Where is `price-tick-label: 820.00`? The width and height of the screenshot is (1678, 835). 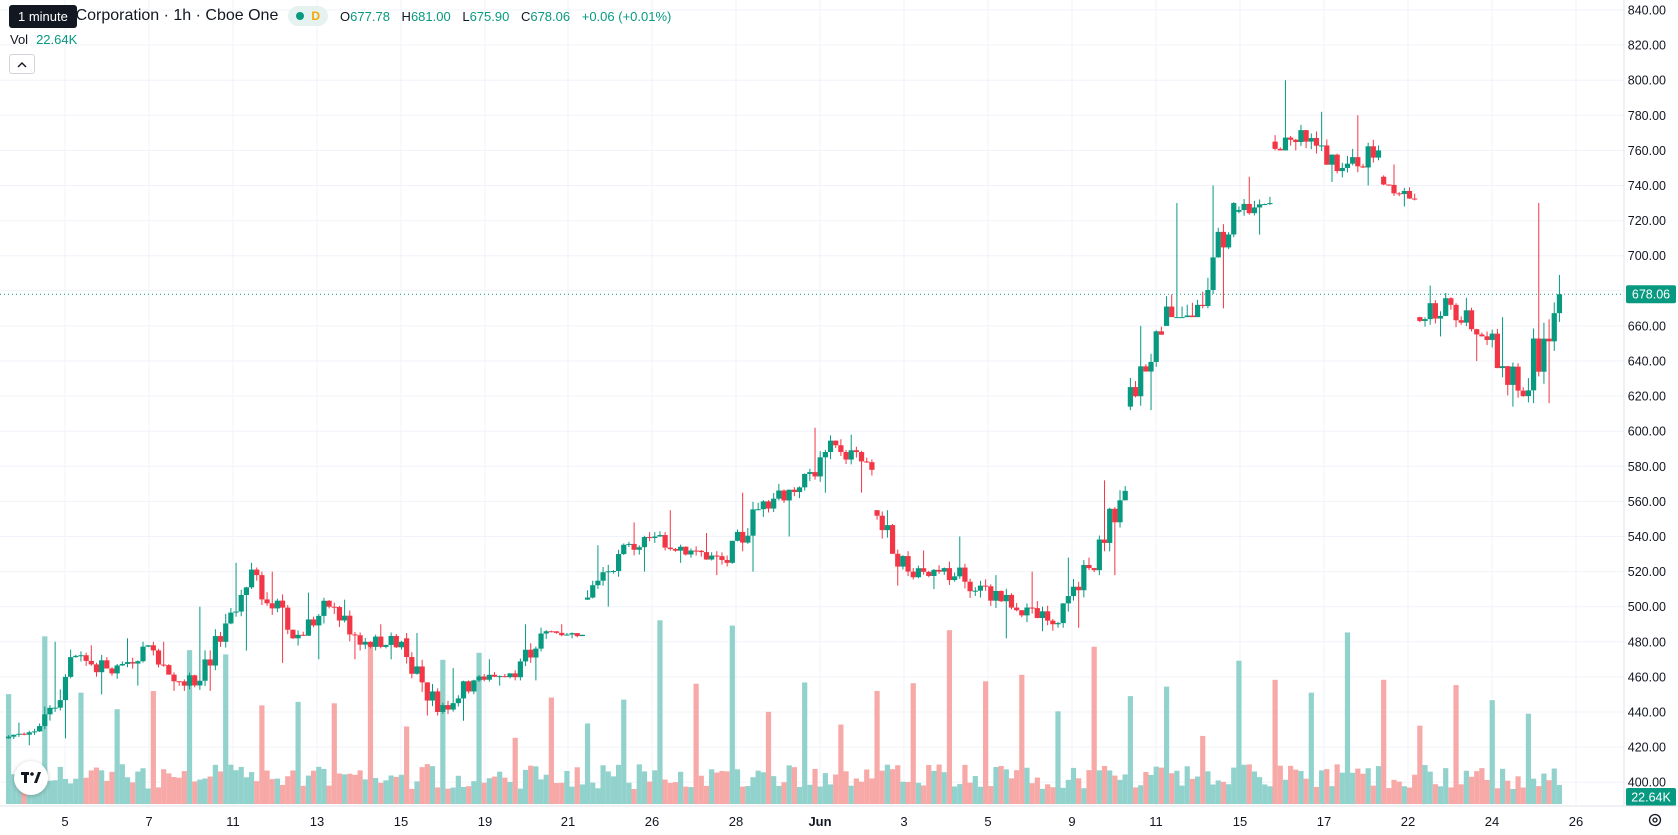 price-tick-label: 820.00 is located at coordinates (1647, 46).